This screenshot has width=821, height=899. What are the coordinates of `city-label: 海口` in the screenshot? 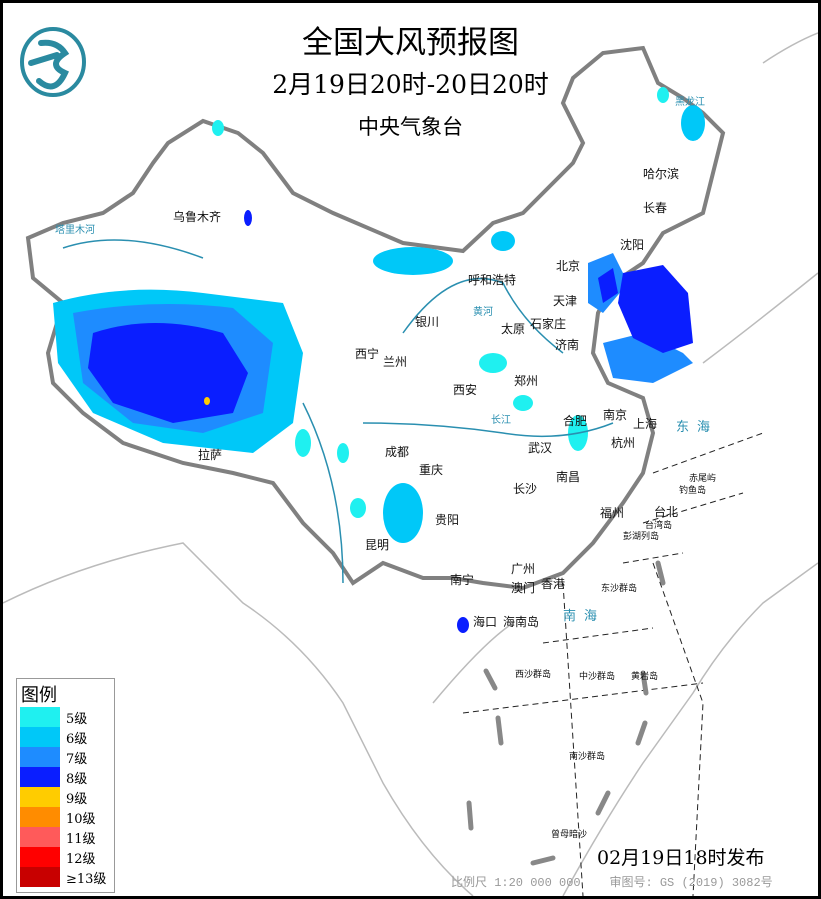 It's located at (485, 622).